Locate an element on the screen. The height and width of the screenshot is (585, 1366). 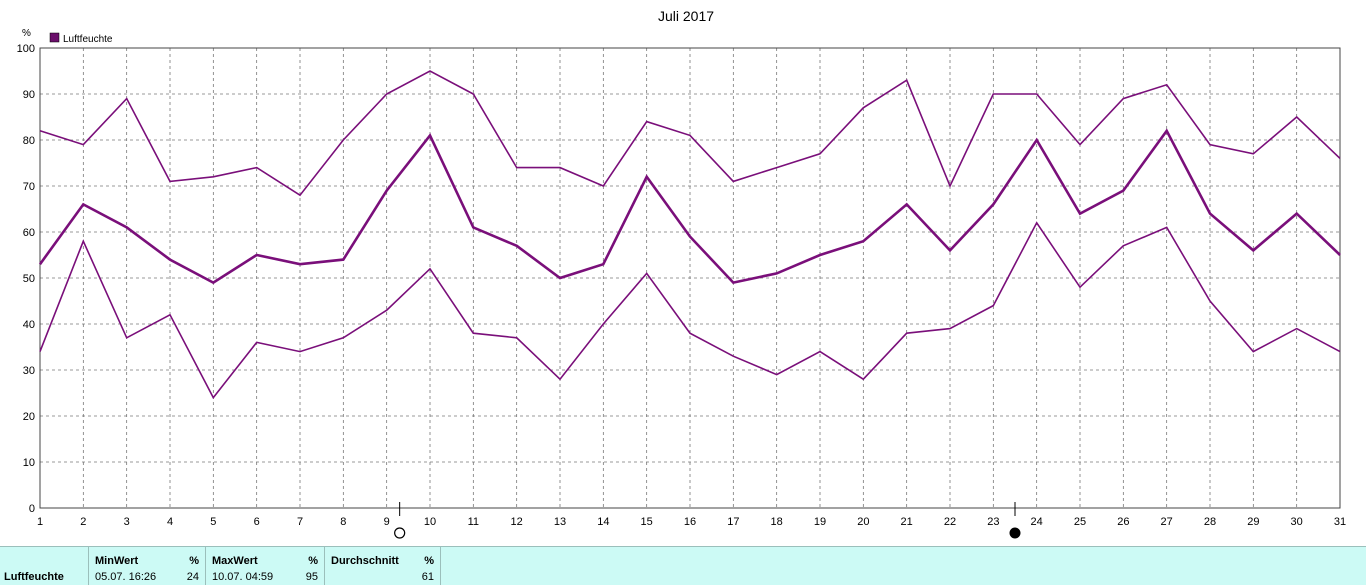
average-unit: % is located at coordinates (429, 561).